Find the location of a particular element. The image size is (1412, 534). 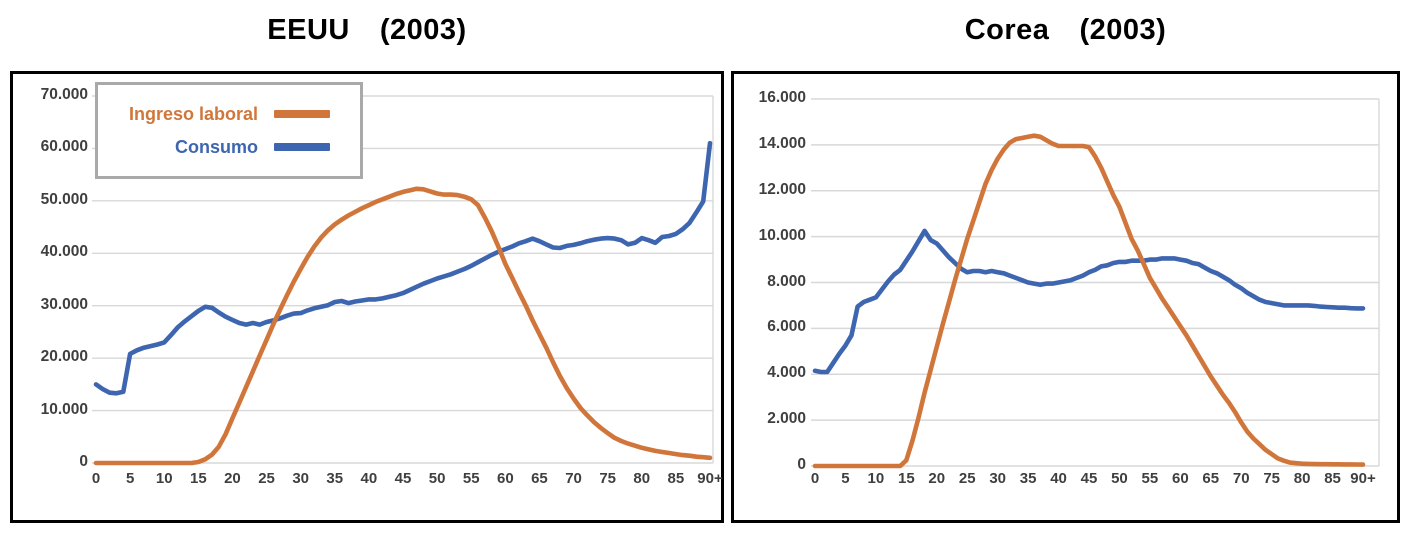

y-axis-tick: 14.000 is located at coordinates (782, 143).